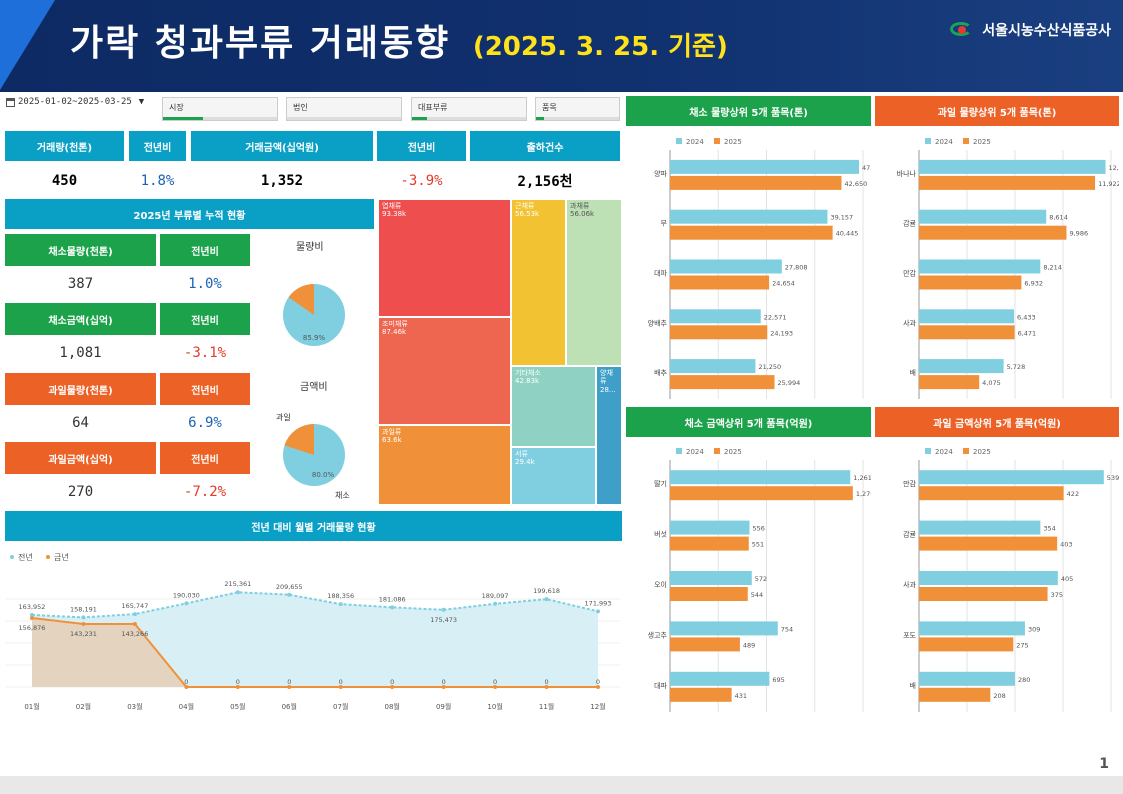 This screenshot has width=1123, height=794. I want to click on bar-value-label: 40,445, so click(847, 234).